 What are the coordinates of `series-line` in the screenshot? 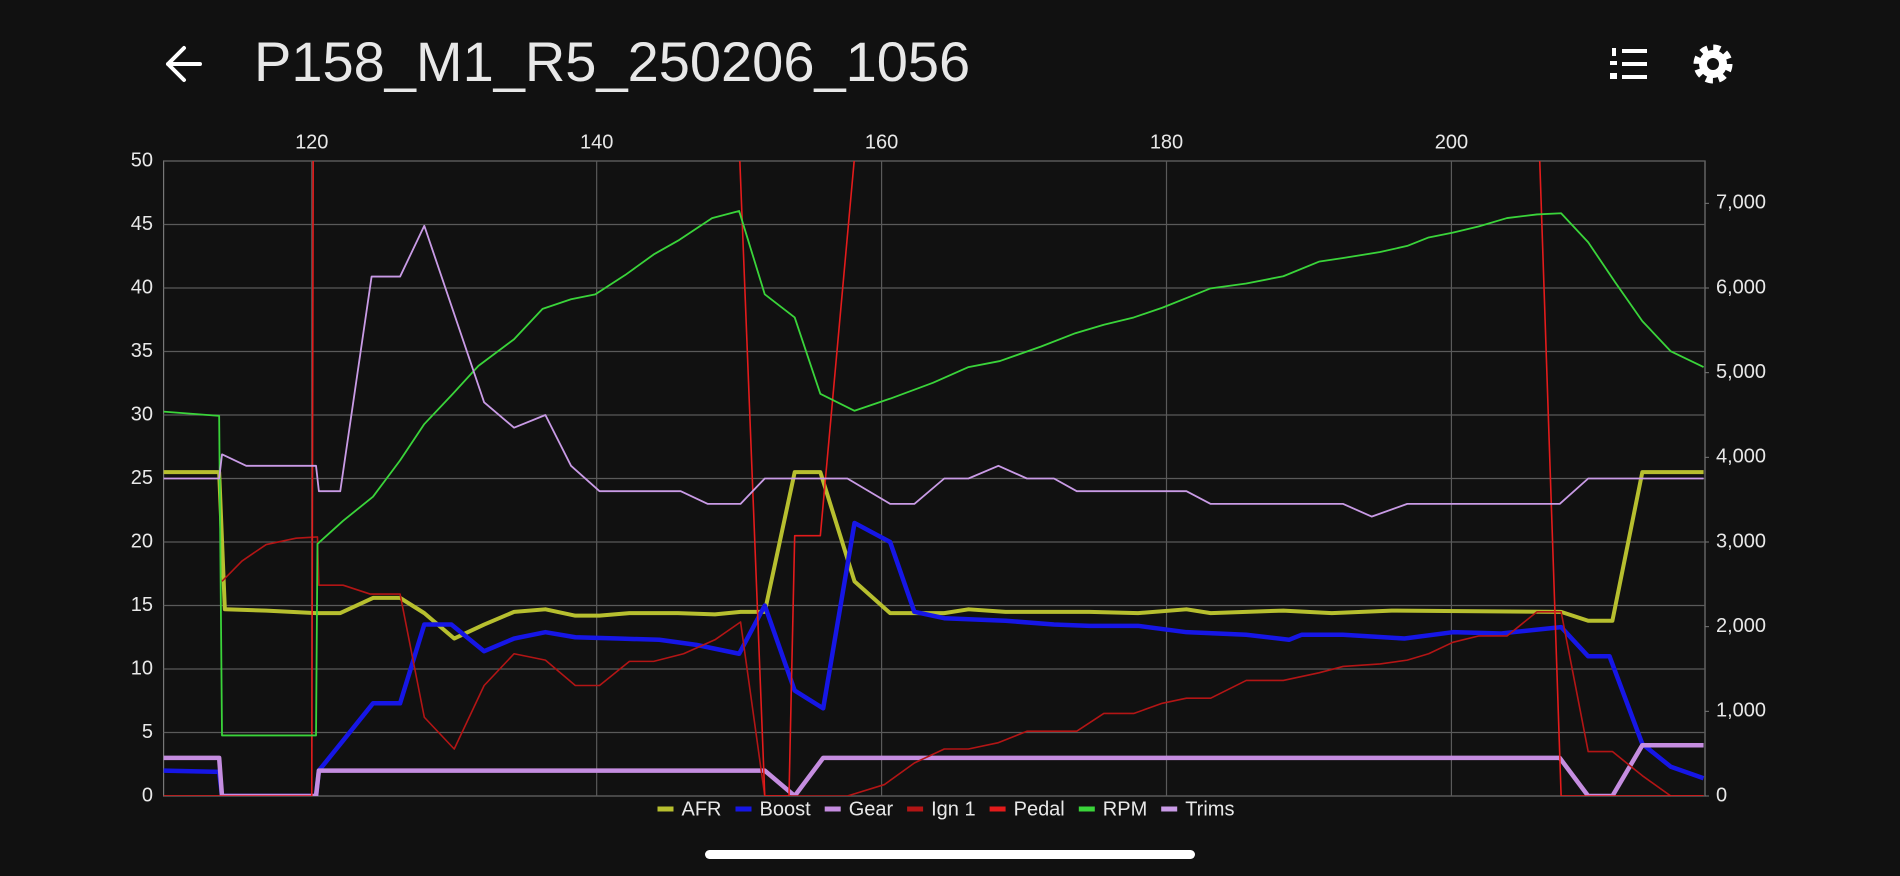 It's located at (933, 769).